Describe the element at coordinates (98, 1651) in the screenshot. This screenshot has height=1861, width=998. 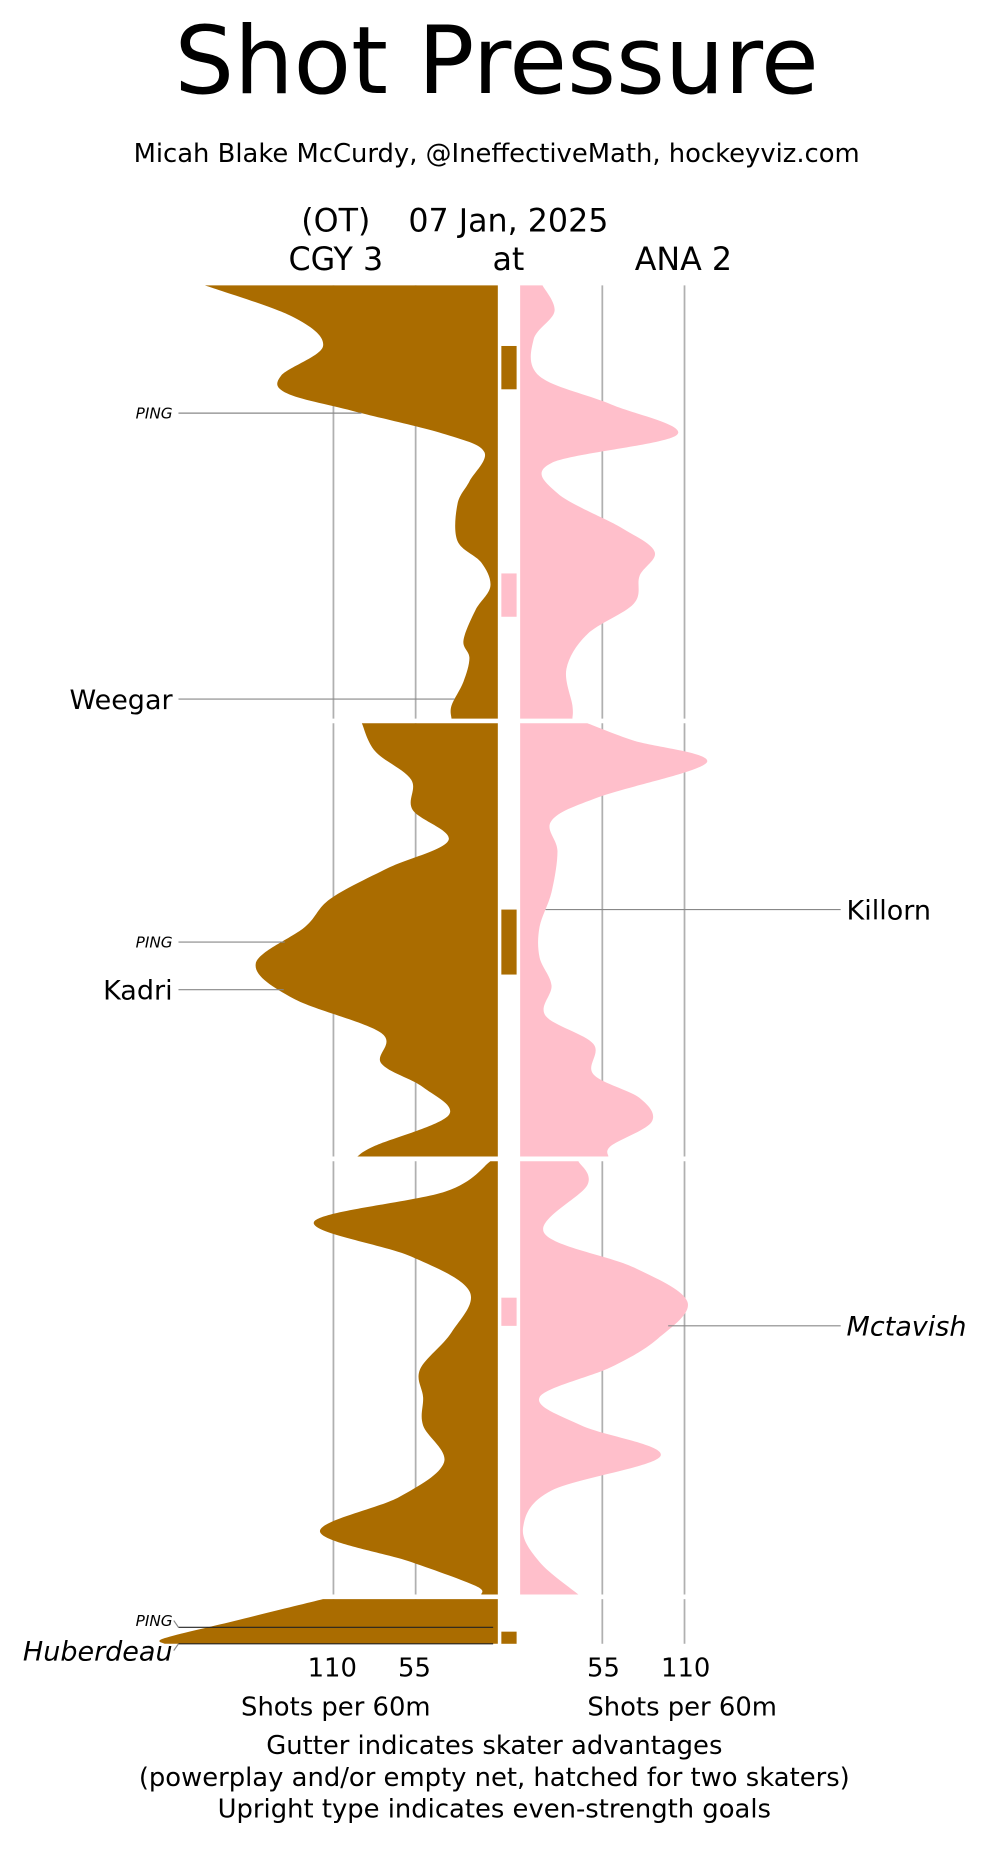
I see `goal-scorer-label: Huberdeau` at that location.